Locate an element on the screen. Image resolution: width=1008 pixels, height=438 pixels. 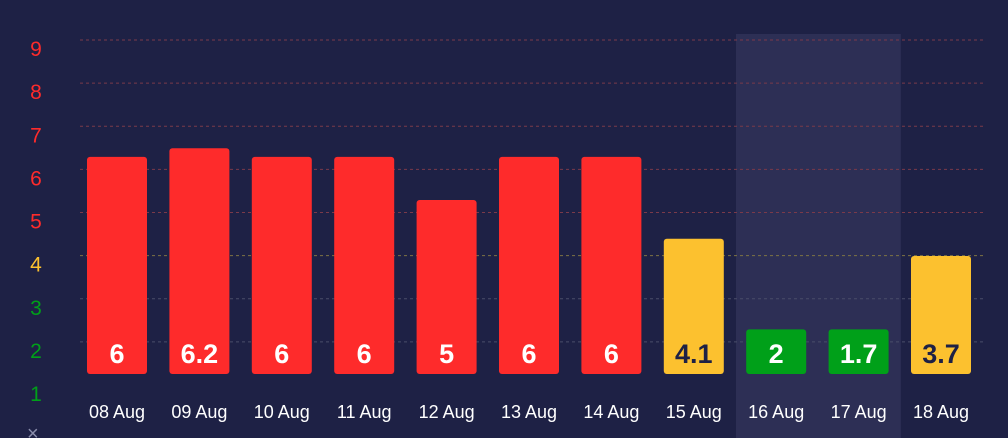
y-tick-label: 1 is located at coordinates (36, 394).